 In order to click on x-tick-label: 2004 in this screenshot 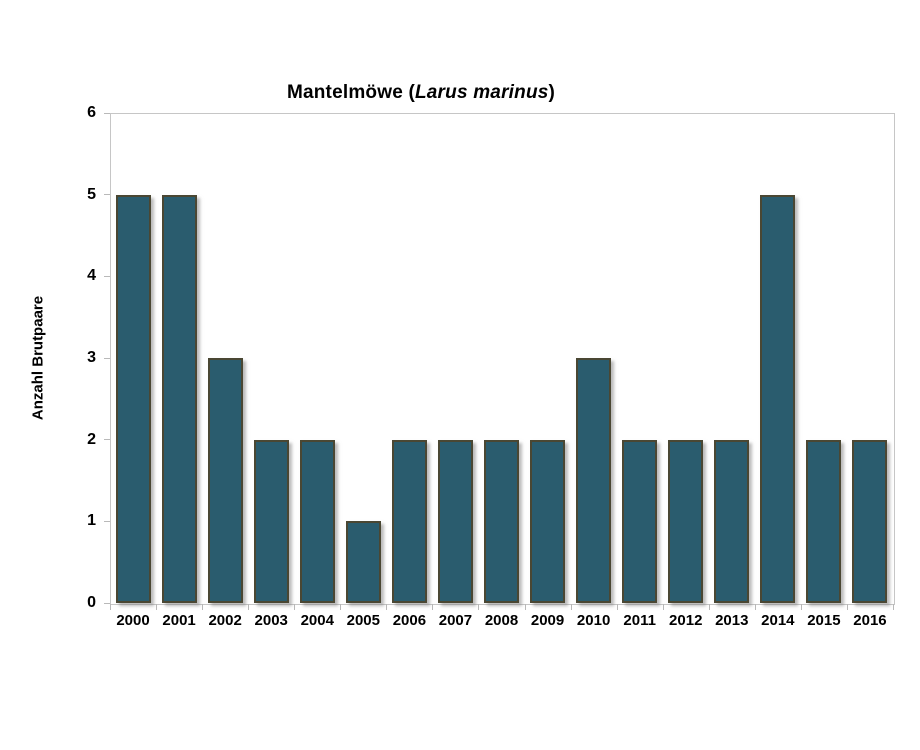, I will do `click(317, 620)`.